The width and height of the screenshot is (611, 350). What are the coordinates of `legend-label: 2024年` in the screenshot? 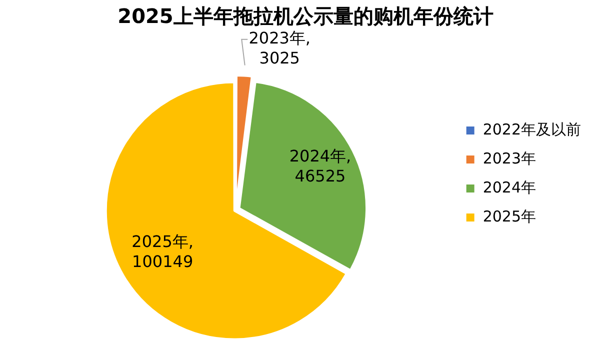 It's located at (509, 187).